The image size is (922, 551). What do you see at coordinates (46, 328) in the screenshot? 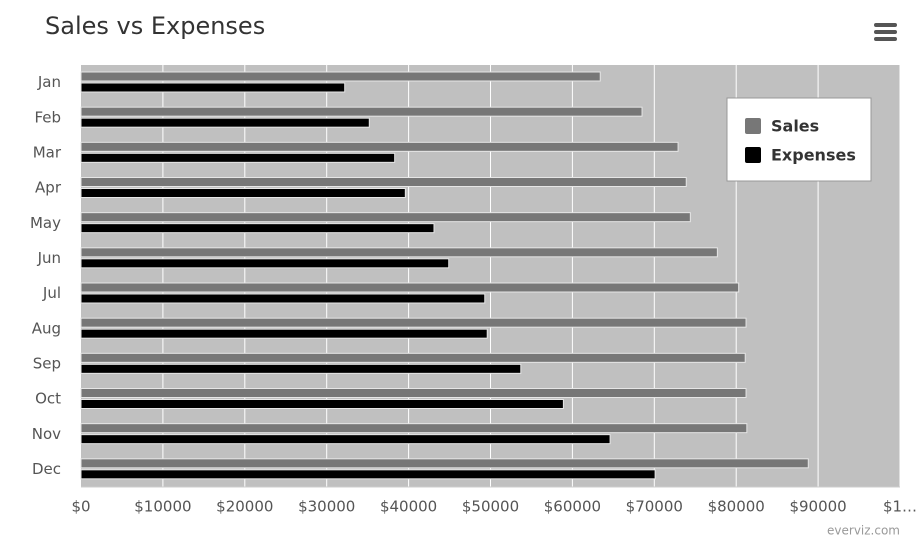
I see `y-tick-label: Aug` at bounding box center [46, 328].